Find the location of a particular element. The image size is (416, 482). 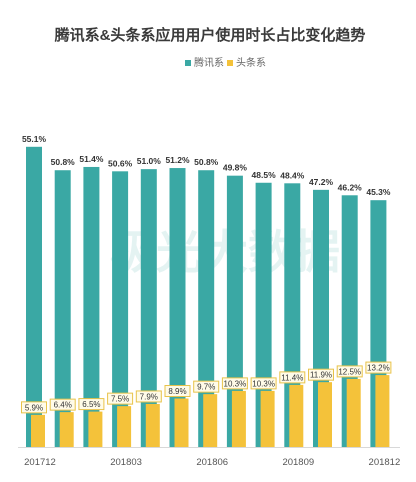

label-toutiao-201805: 8.9% is located at coordinates (177, 391).